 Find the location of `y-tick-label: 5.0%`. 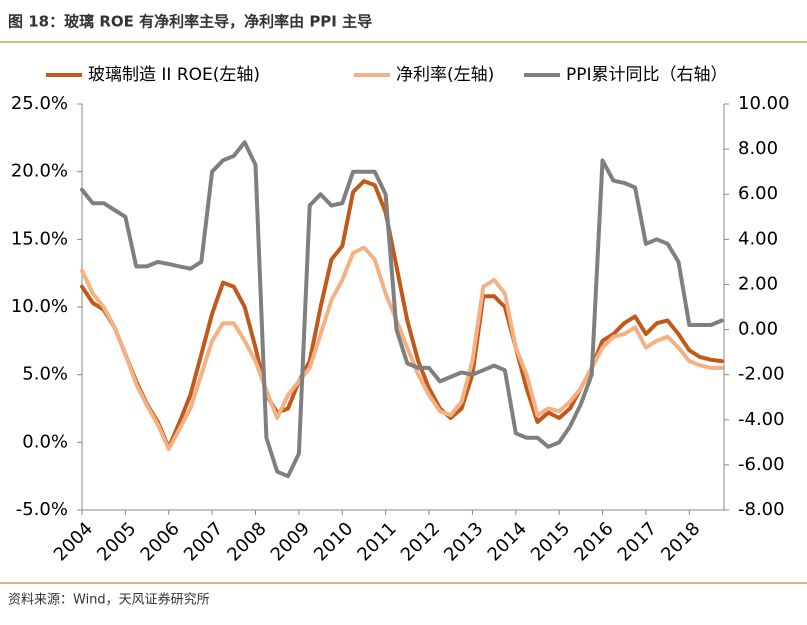

y-tick-label: 5.0% is located at coordinates (45, 374).